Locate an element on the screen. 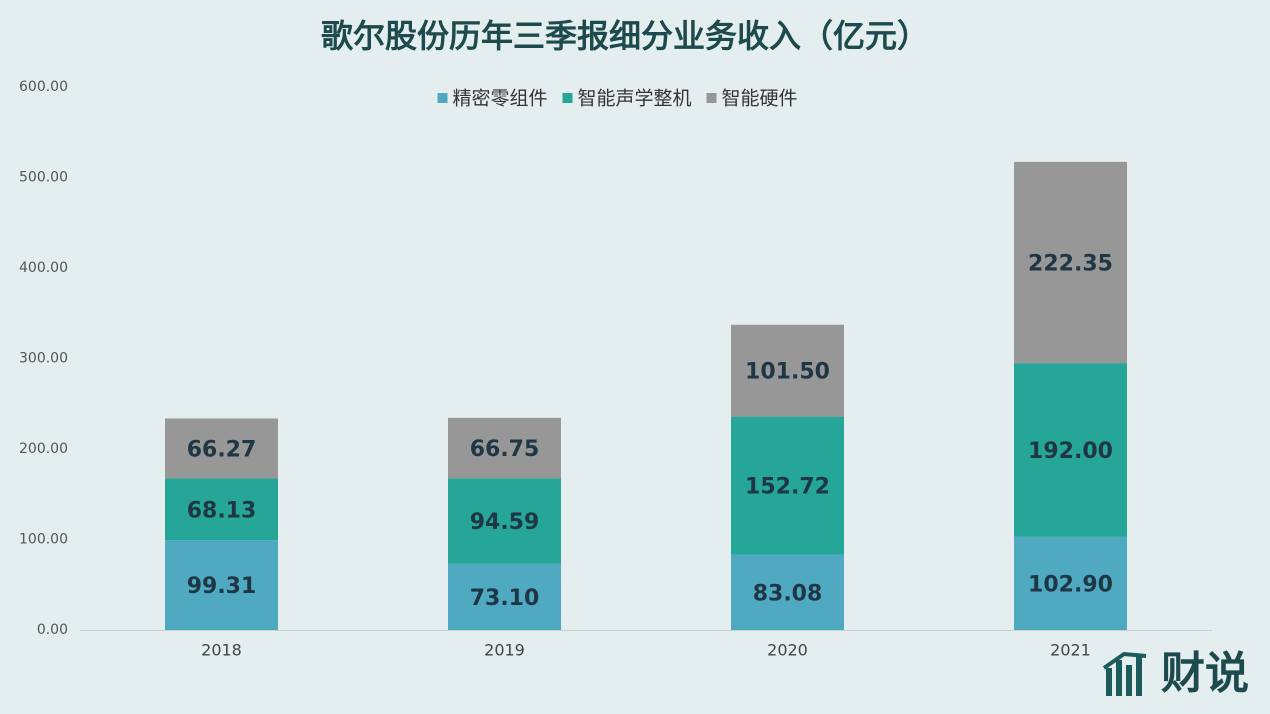 The height and width of the screenshot is (714, 1270). legend-label: 精密零组件 is located at coordinates (500, 99).